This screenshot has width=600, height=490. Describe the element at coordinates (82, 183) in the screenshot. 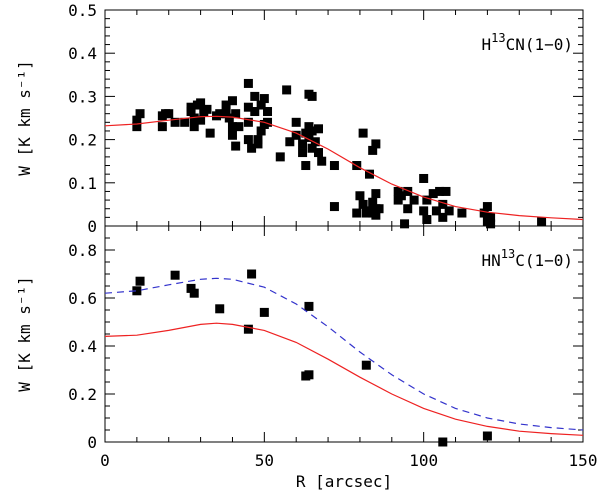

I see `y-tick-label: 0.1` at that location.